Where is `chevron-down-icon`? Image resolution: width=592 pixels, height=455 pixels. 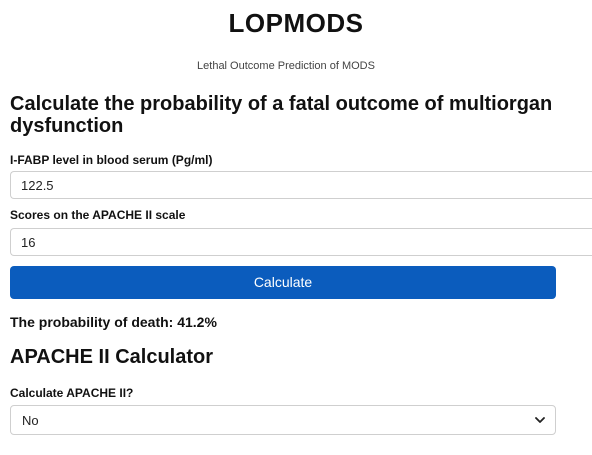
chevron-down-icon is located at coordinates (540, 420).